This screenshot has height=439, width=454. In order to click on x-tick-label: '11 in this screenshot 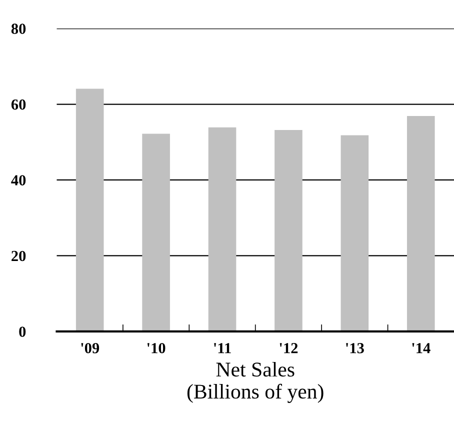, I will do `click(222, 348)`.